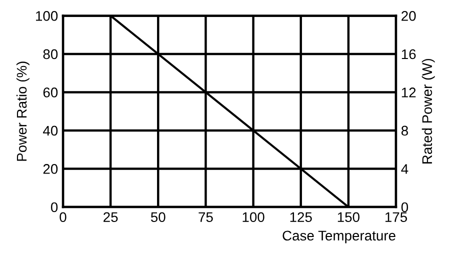  What do you see at coordinates (205, 217) in the screenshot?
I see `x-tick-label: 75` at bounding box center [205, 217].